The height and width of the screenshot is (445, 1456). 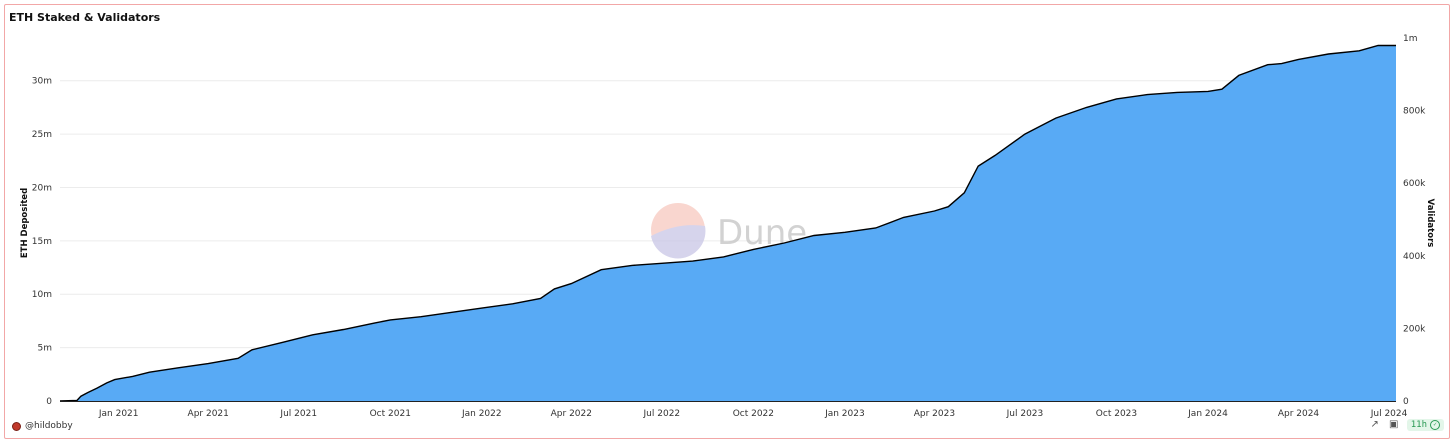 I want to click on dune-logo-half, so click(x=678, y=242).